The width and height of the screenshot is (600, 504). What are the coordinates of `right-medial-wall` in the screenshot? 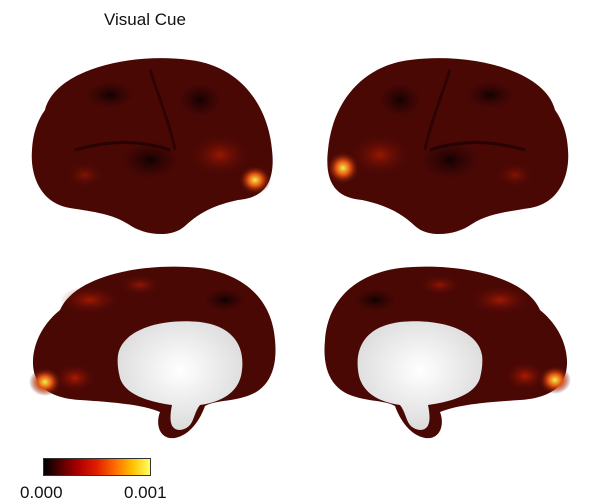 It's located at (420, 375).